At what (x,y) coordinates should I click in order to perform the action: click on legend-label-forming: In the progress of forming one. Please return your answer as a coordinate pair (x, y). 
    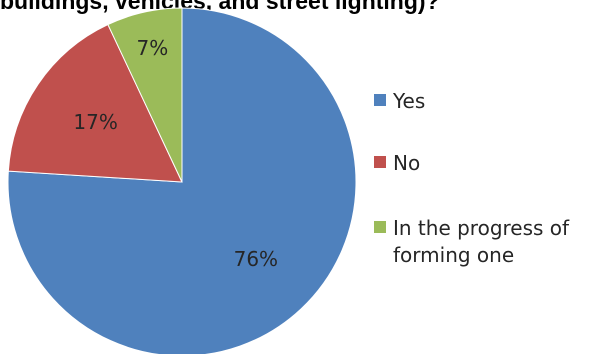
    Looking at the image, I should click on (481, 241).